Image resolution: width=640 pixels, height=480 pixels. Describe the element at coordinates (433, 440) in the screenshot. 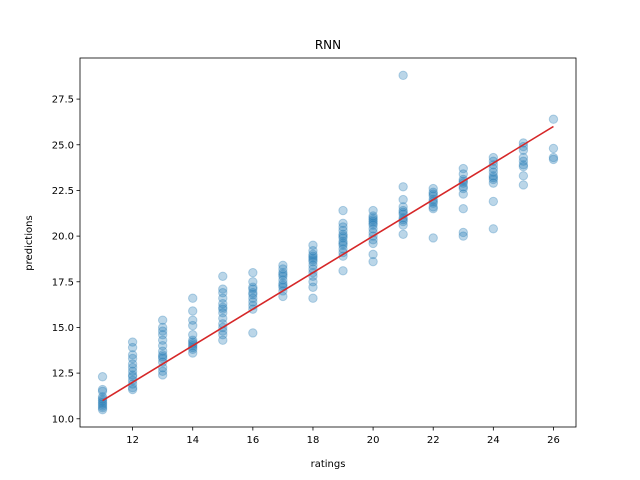

I see `x-tick-label: 22` at that location.